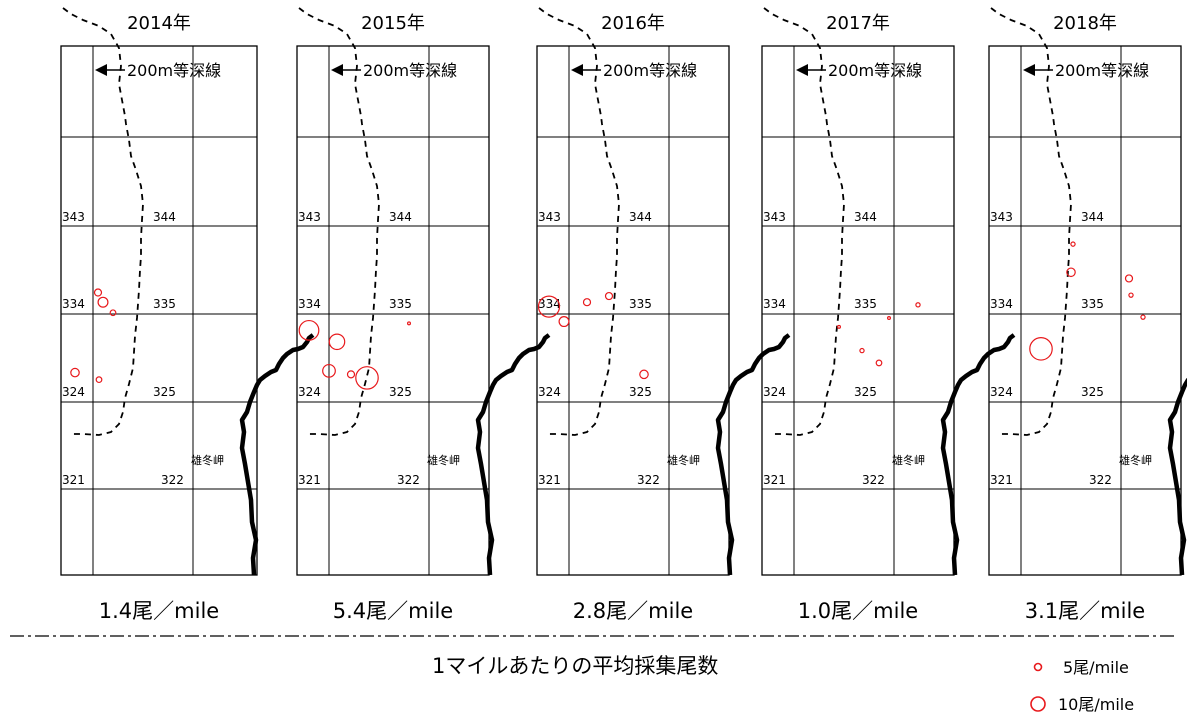 Image resolution: width=1187 pixels, height=722 pixels. What do you see at coordinates (159, 23) in the screenshot?
I see `year-title: 2014年` at bounding box center [159, 23].